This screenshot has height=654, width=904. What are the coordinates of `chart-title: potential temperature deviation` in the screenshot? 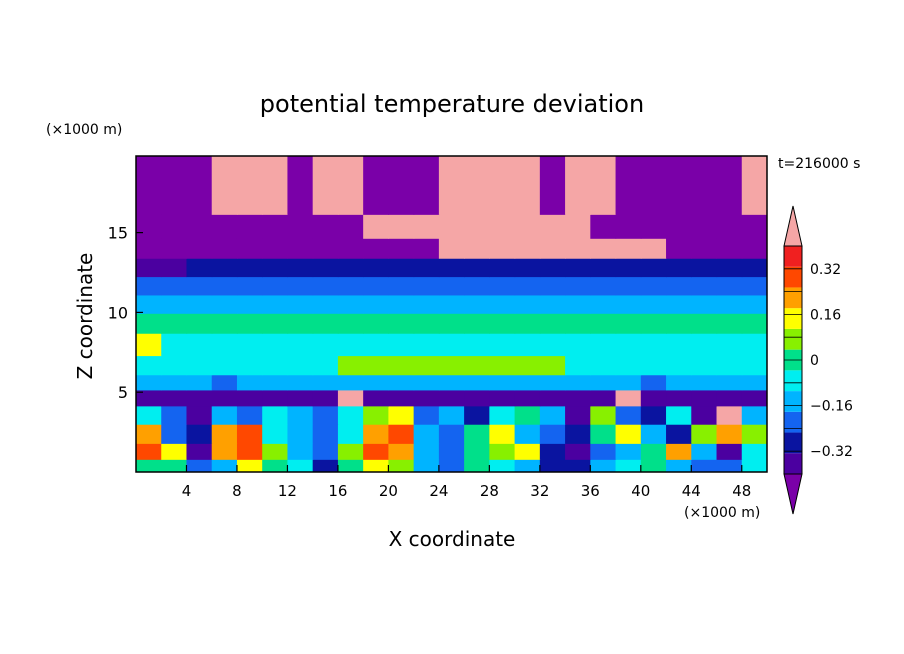 It's located at (452, 104).